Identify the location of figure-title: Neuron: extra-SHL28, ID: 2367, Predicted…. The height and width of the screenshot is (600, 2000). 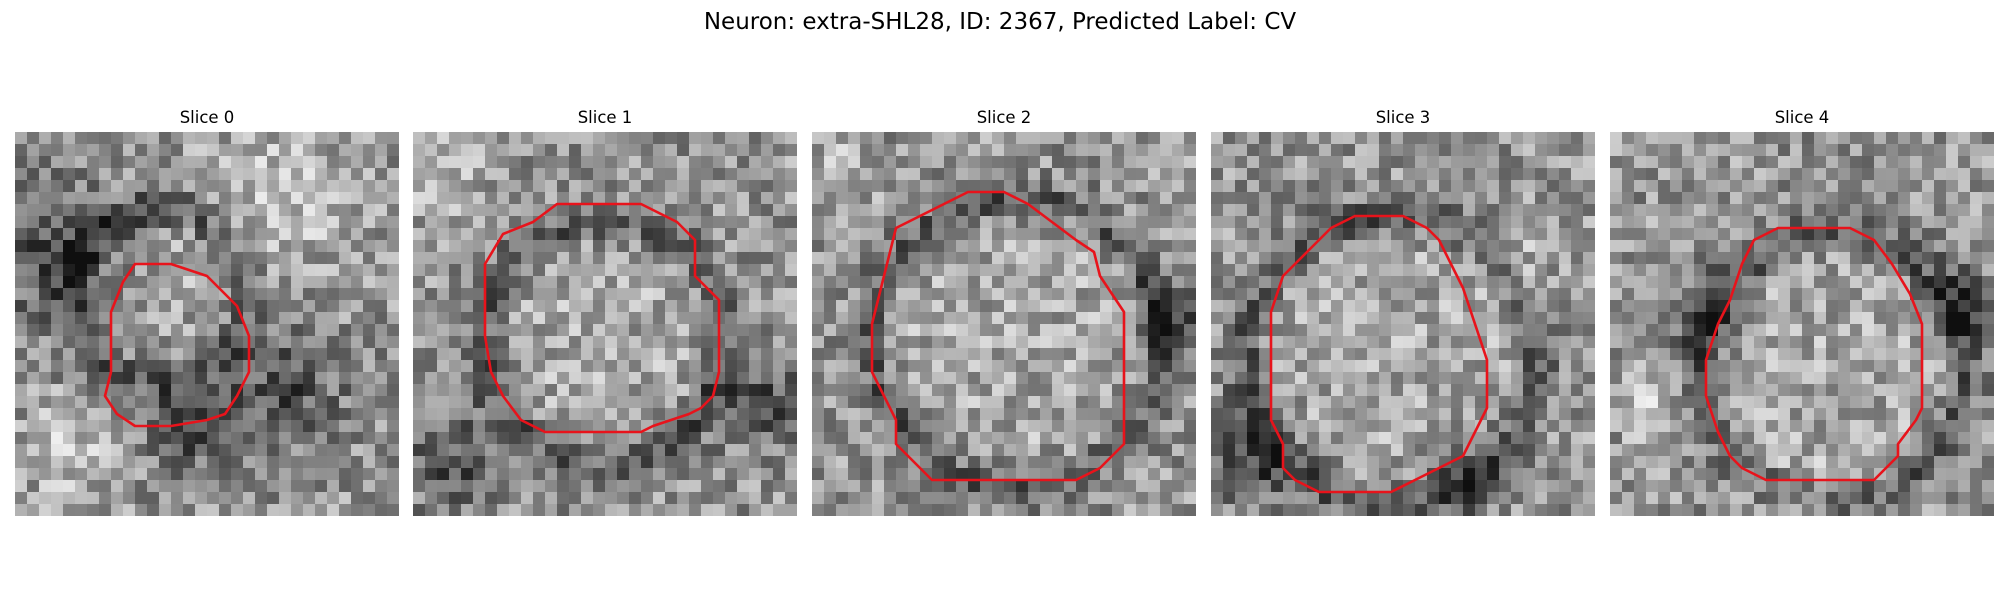
(1000, 22).